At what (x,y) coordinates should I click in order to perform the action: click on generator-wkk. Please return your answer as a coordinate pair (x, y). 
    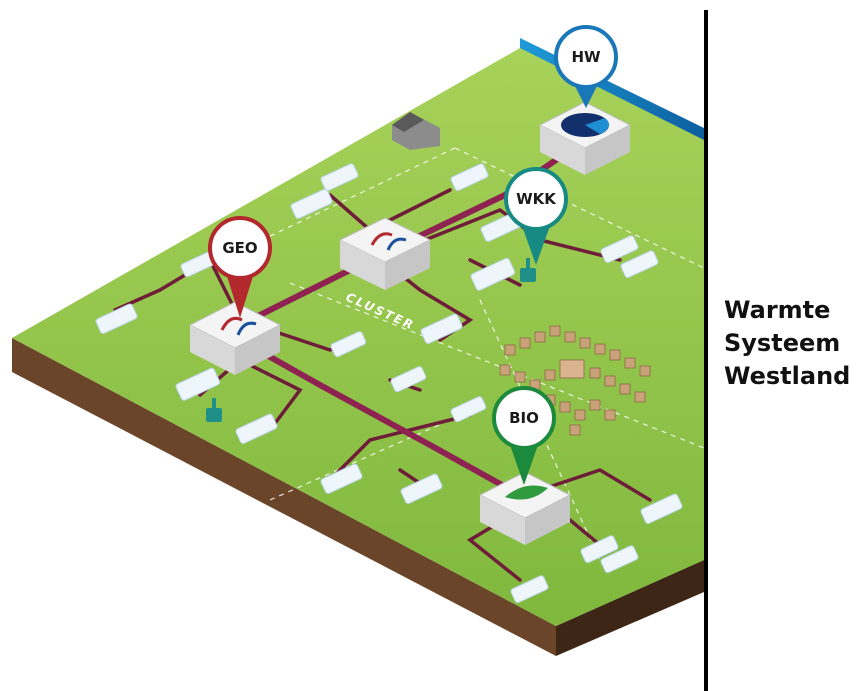
    Looking at the image, I should click on (528, 270).